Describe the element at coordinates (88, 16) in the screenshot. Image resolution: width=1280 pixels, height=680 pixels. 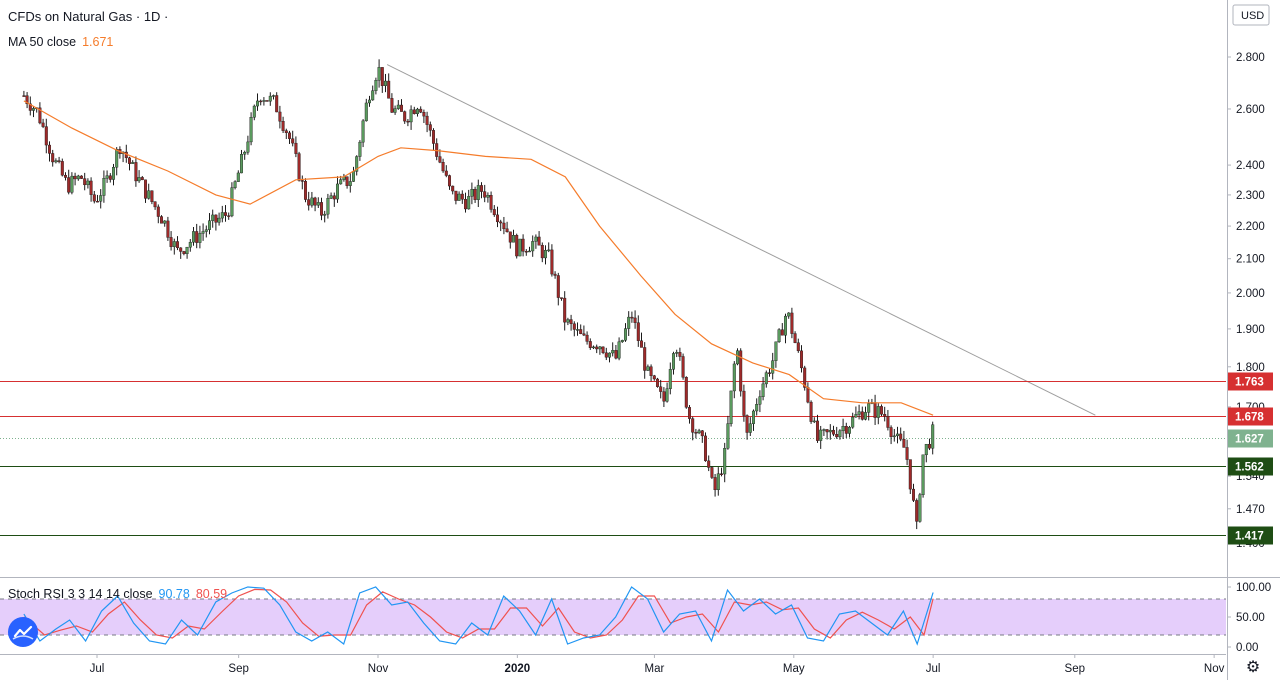
I see `chart-title: CFDs on Natural Gas · 1D ·` at that location.